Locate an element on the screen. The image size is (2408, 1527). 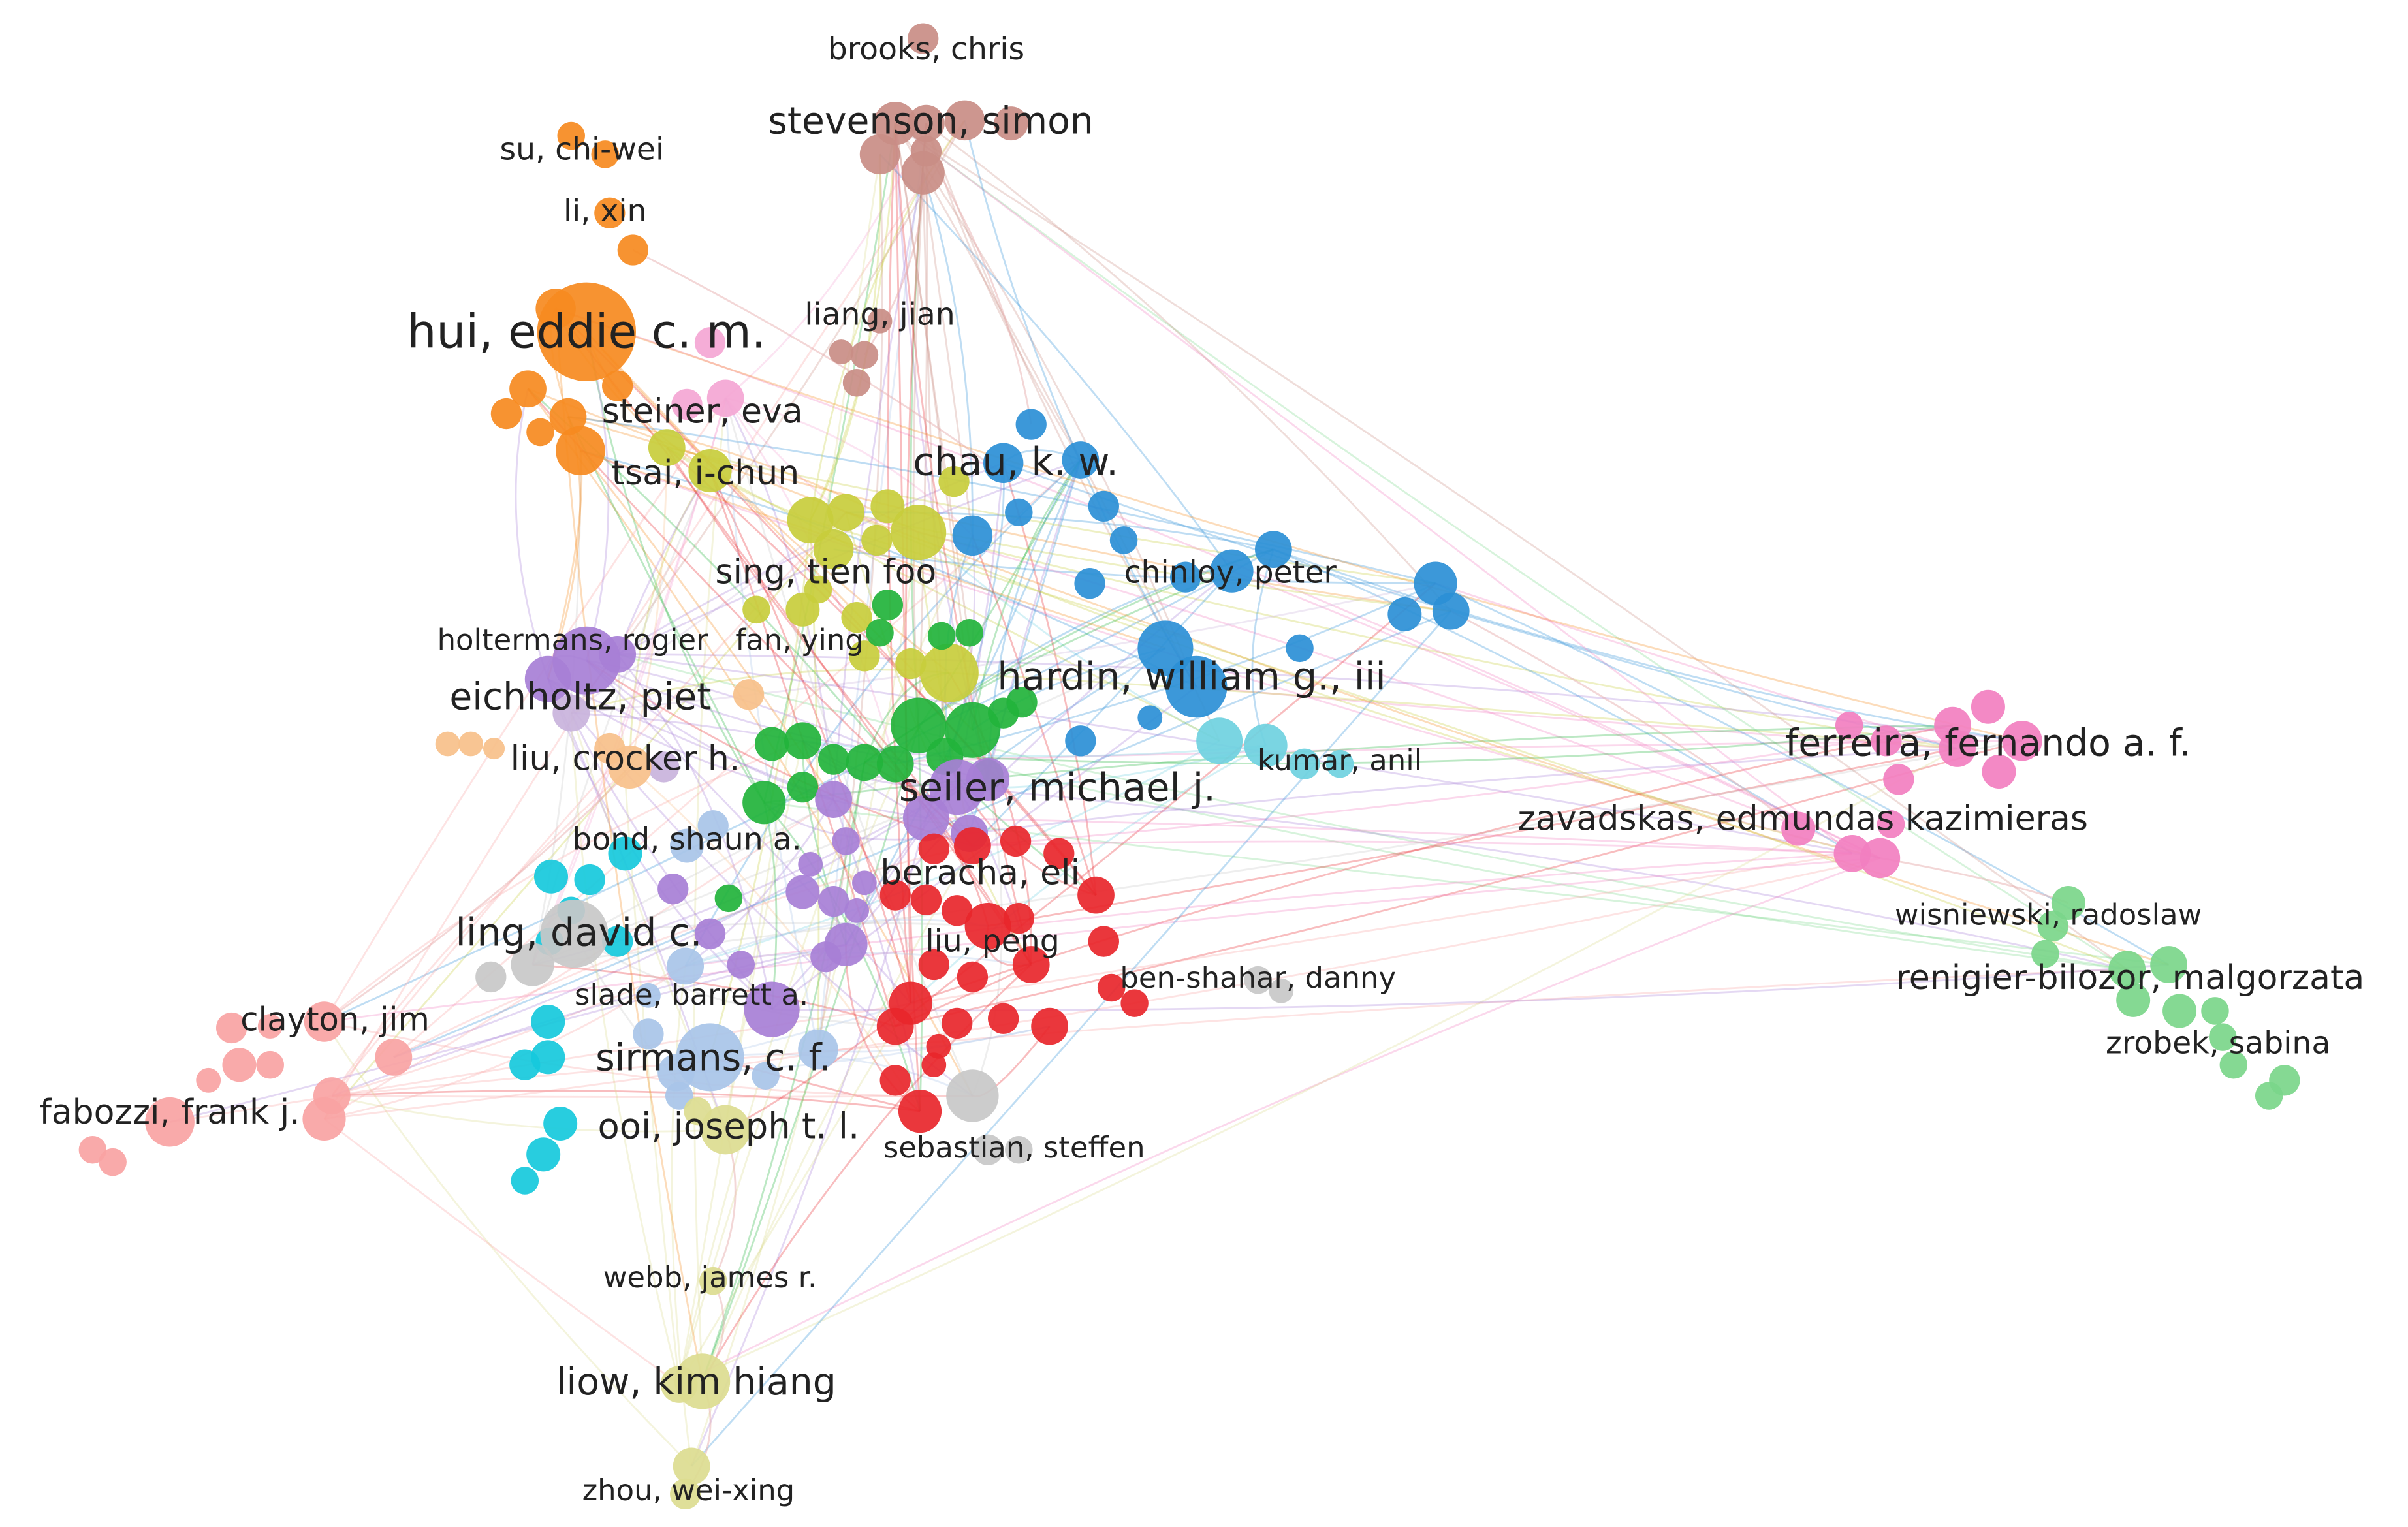
node-label: liu, peng is located at coordinates (992, 941).